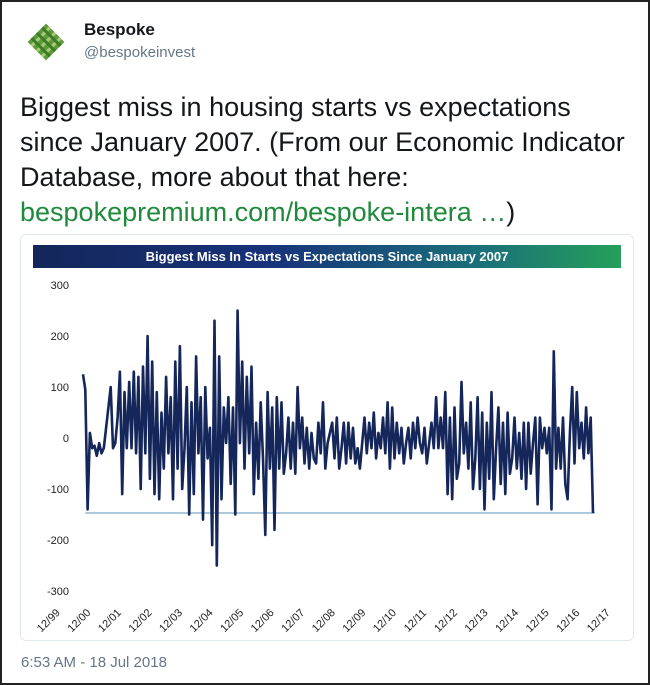 The width and height of the screenshot is (650, 685). I want to click on y-tick-label: 200, so click(60, 337).